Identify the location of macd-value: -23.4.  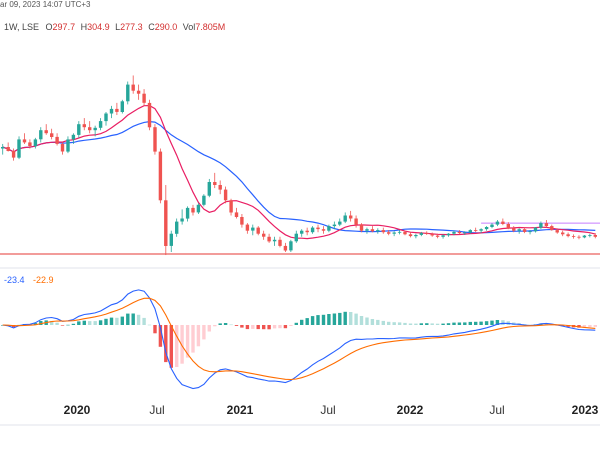
(14, 280).